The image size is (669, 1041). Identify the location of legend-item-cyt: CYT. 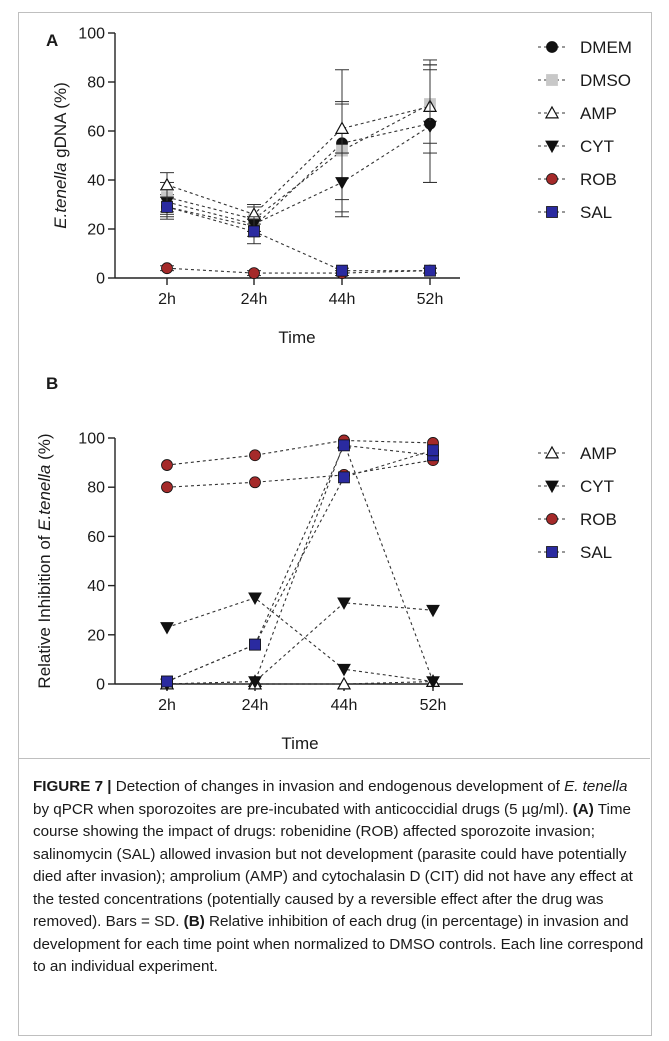
(576, 146).